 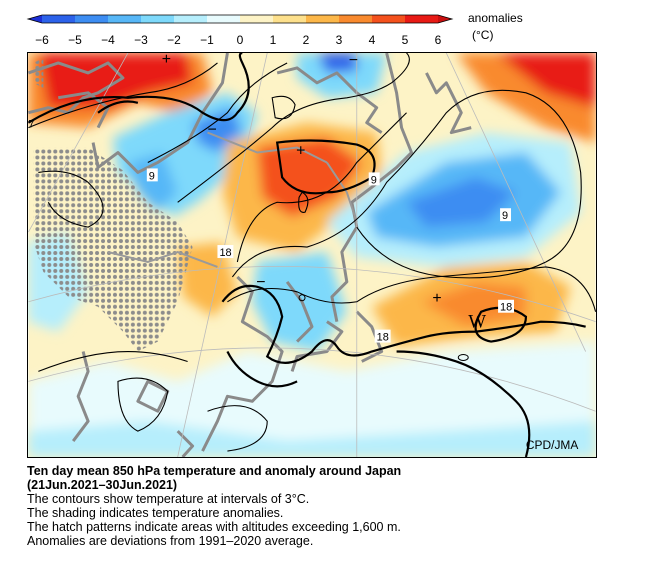 What do you see at coordinates (477, 322) in the screenshot?
I see `warm-marker: W` at bounding box center [477, 322].